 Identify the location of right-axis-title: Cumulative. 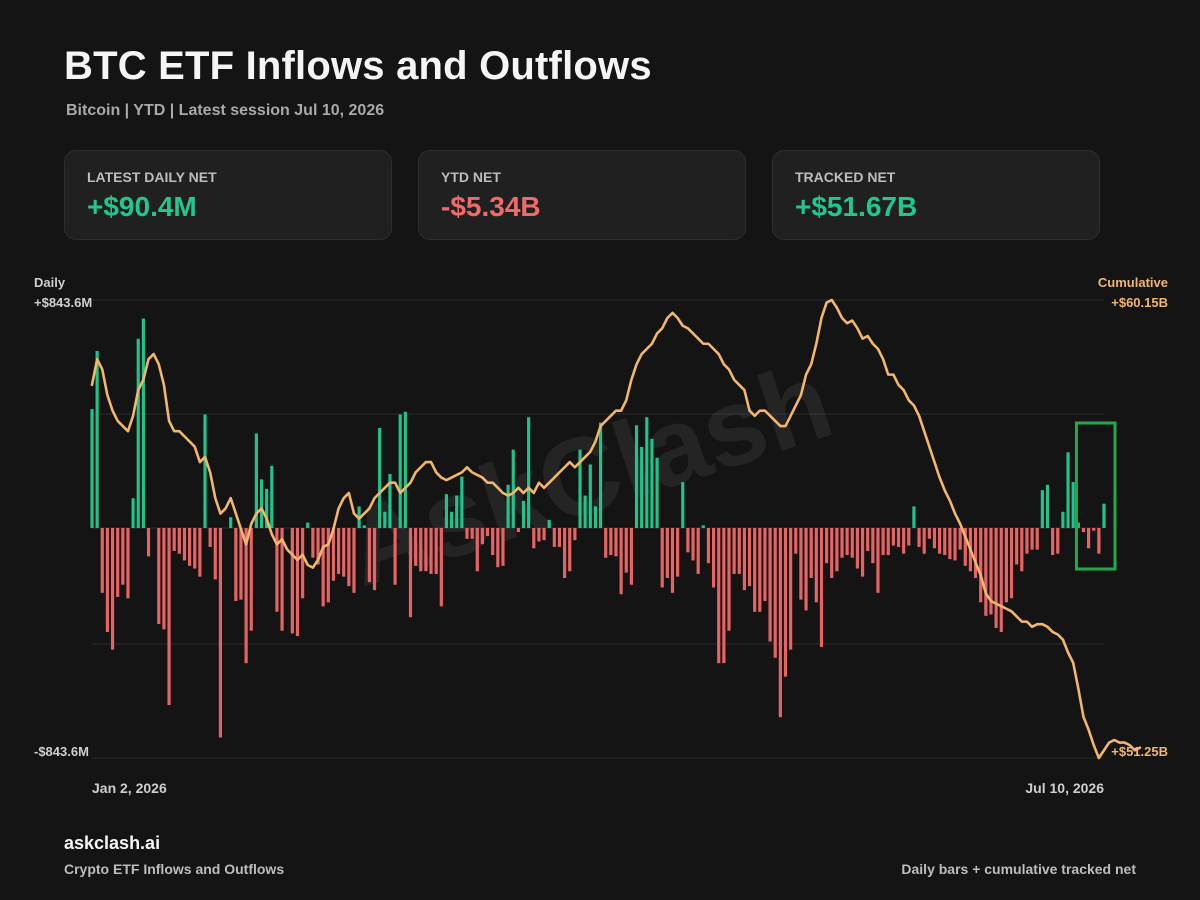
(1133, 282).